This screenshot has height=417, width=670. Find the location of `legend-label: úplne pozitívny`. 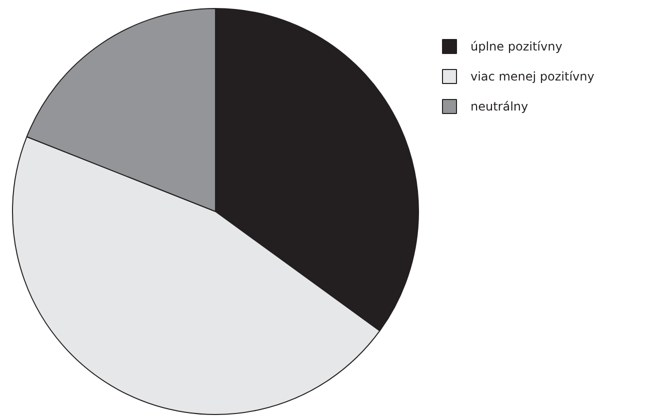

legend-label: úplne pozitívny is located at coordinates (516, 47).